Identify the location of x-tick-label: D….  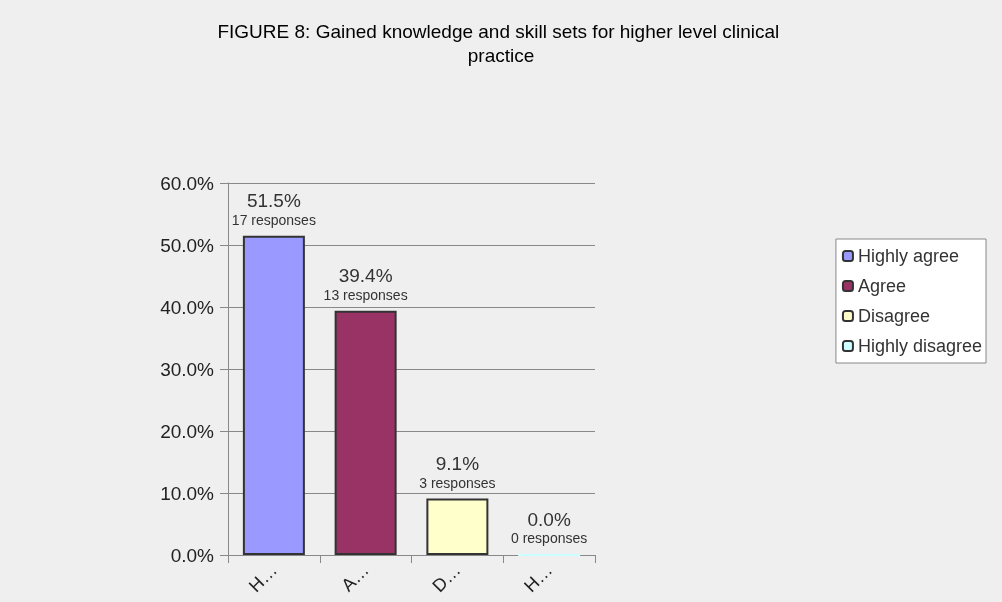
(446, 577).